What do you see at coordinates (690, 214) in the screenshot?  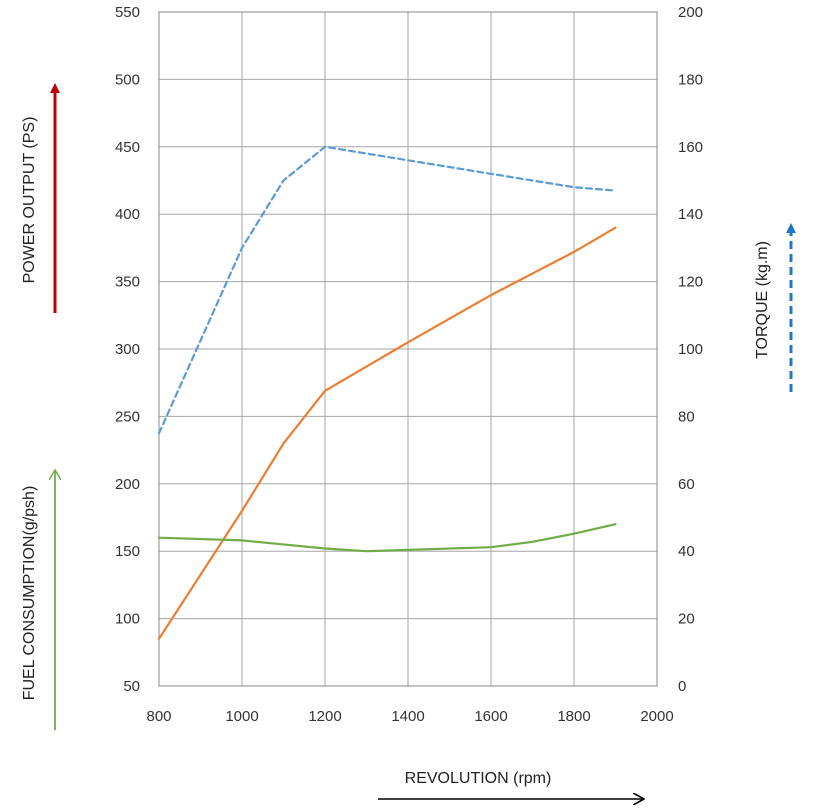 I see `y-right-tick-label: 140` at bounding box center [690, 214].